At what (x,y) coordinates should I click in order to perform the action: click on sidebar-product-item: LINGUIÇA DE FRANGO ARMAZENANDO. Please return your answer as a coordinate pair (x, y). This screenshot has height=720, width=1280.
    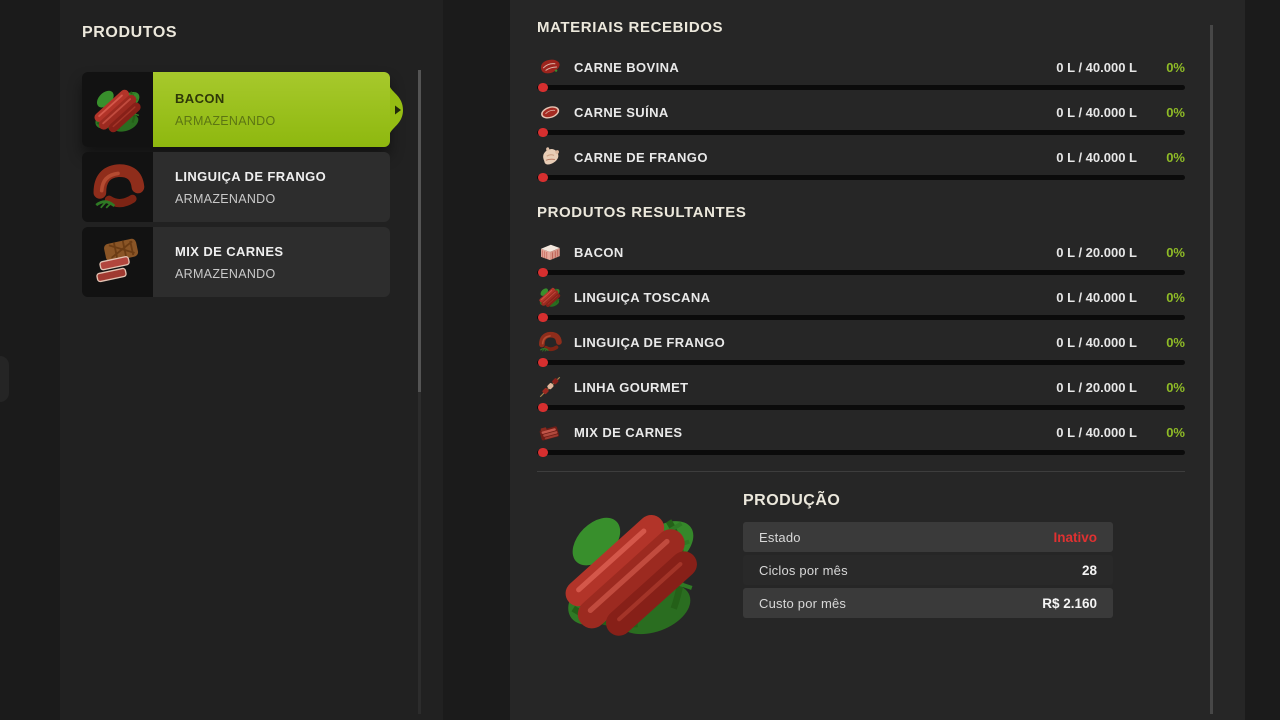
    Looking at the image, I should click on (236, 187).